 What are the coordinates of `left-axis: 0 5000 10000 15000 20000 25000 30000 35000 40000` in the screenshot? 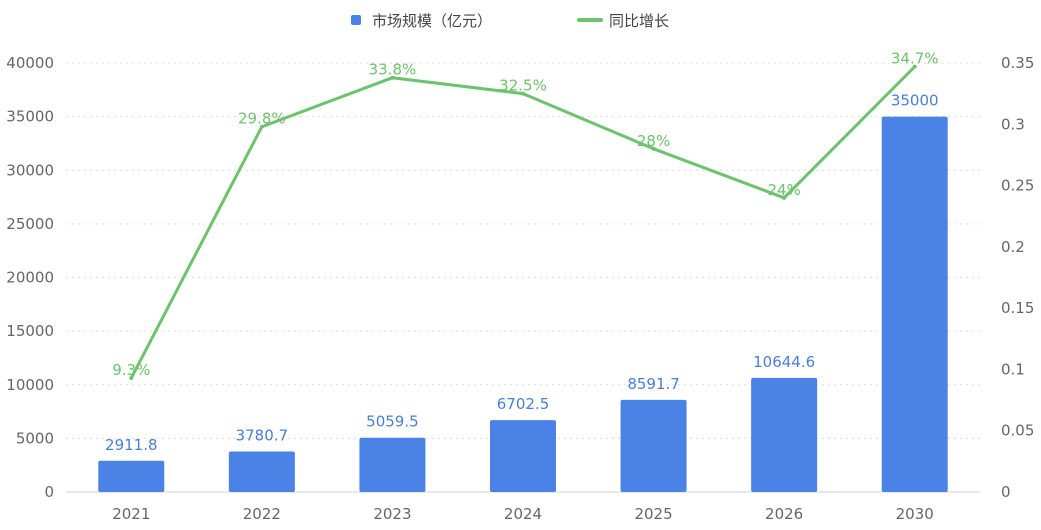 It's located at (30, 277).